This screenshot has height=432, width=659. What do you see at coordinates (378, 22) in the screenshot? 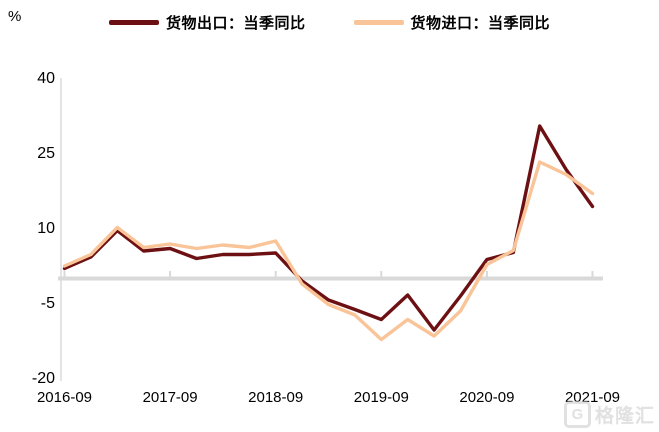
I see `imports-line-swatch` at bounding box center [378, 22].